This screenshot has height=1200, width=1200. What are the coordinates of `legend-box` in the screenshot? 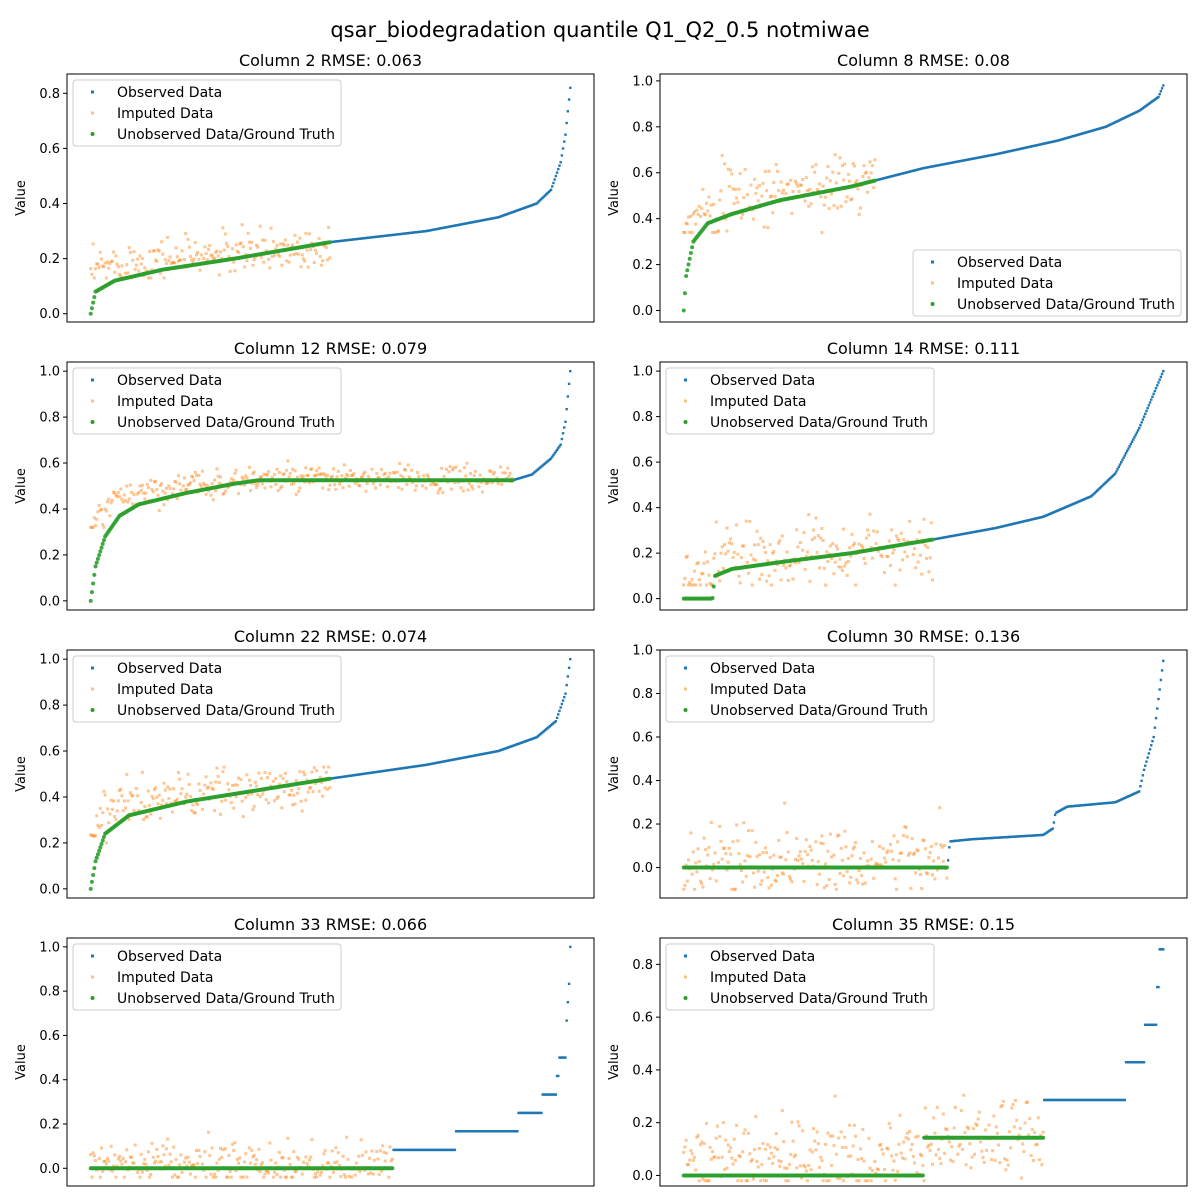 It's located at (207, 401).